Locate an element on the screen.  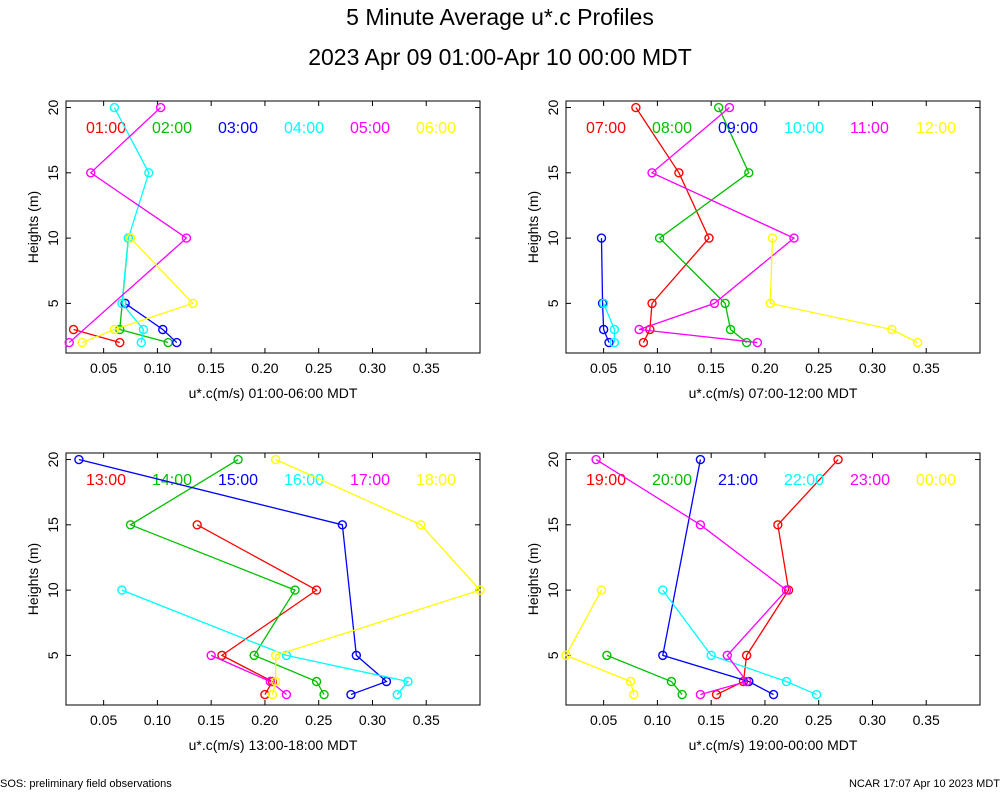
legend-entry: 03:00 is located at coordinates (238, 128).